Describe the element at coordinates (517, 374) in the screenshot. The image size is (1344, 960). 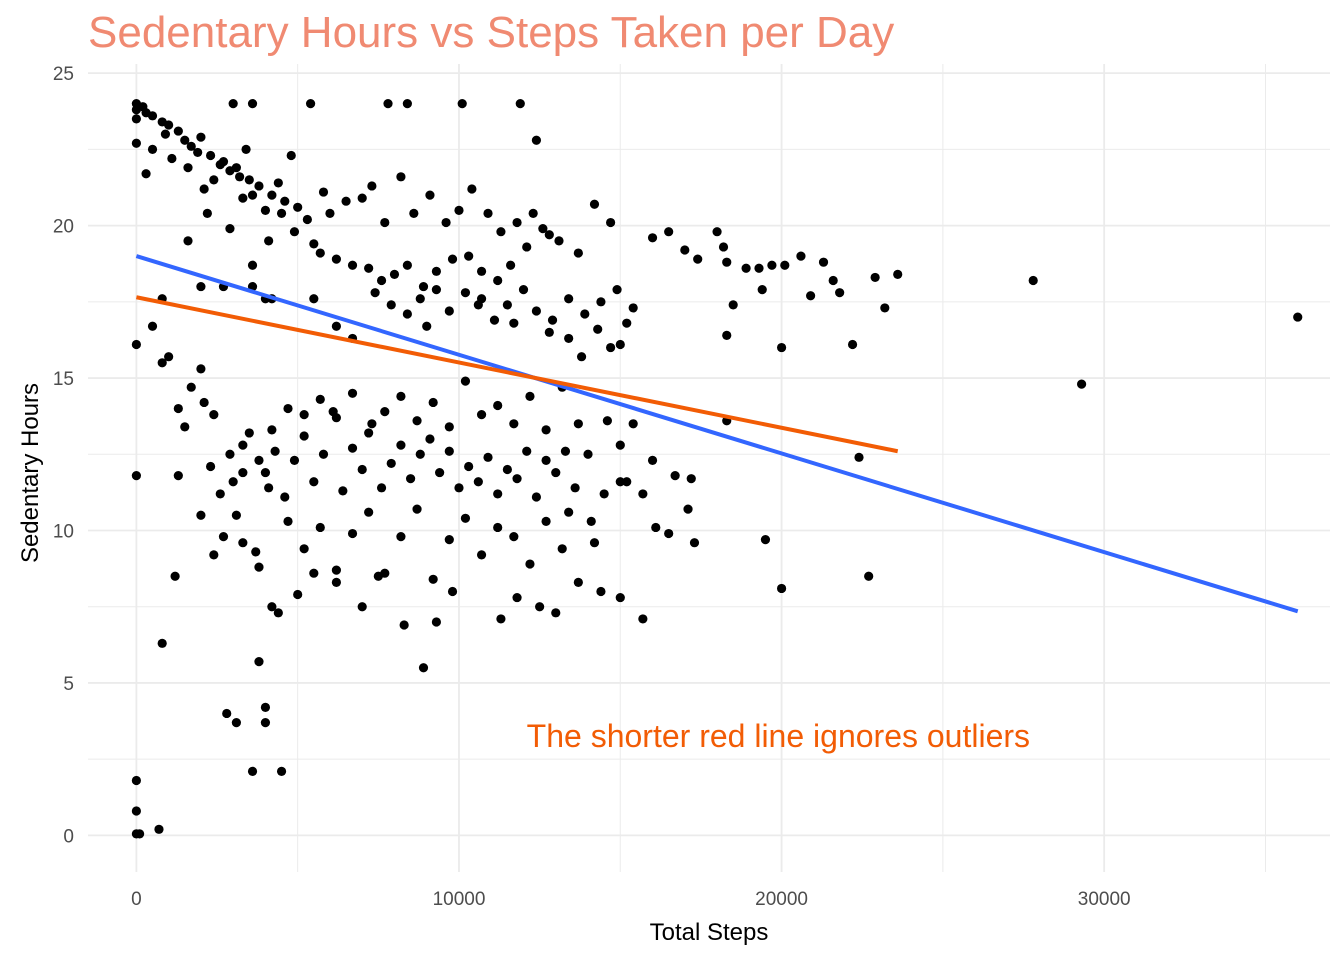
I see `red-fit-line` at that location.